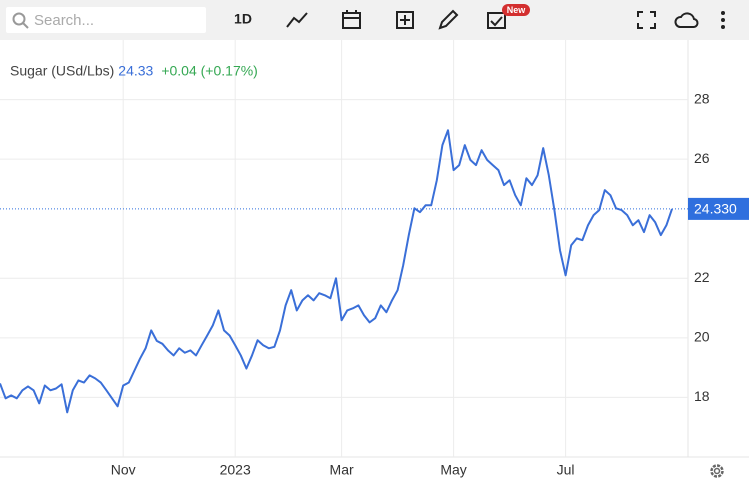 This screenshot has width=749, height=488. I want to click on new-badge-text: New, so click(517, 10).